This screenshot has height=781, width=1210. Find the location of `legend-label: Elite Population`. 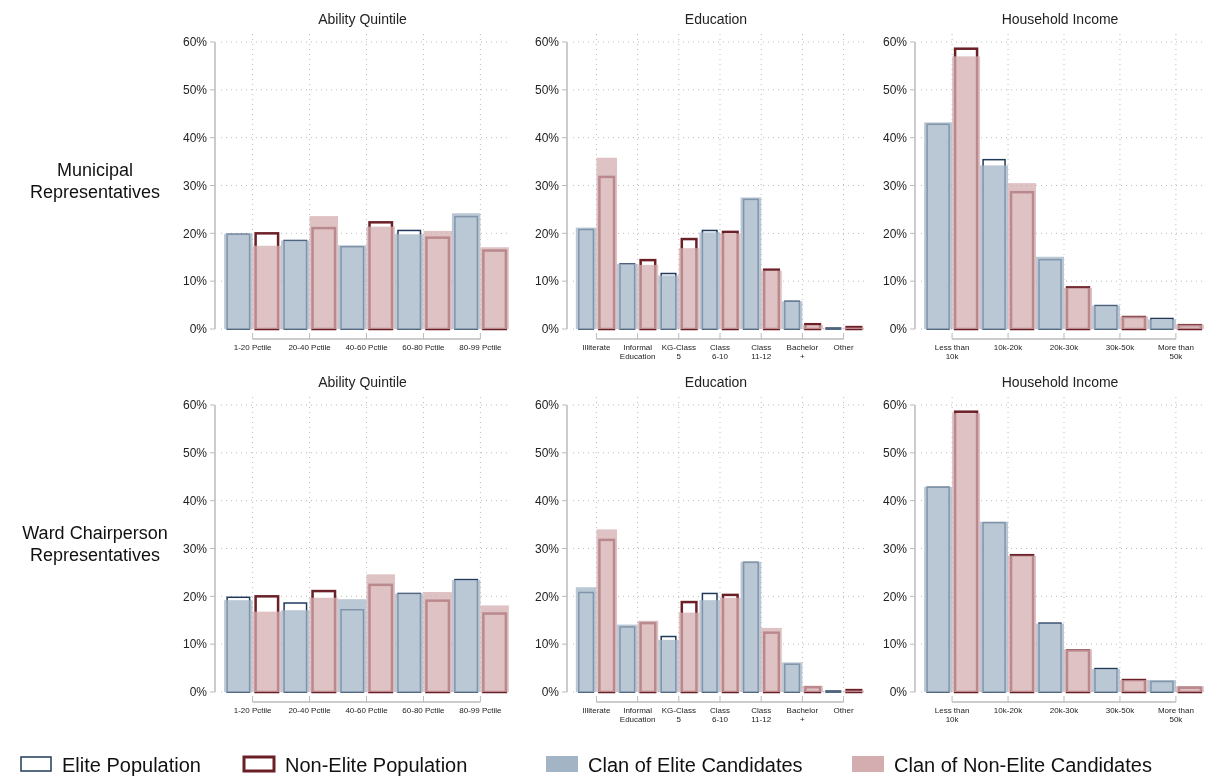

legend-label: Elite Population is located at coordinates (131, 765).